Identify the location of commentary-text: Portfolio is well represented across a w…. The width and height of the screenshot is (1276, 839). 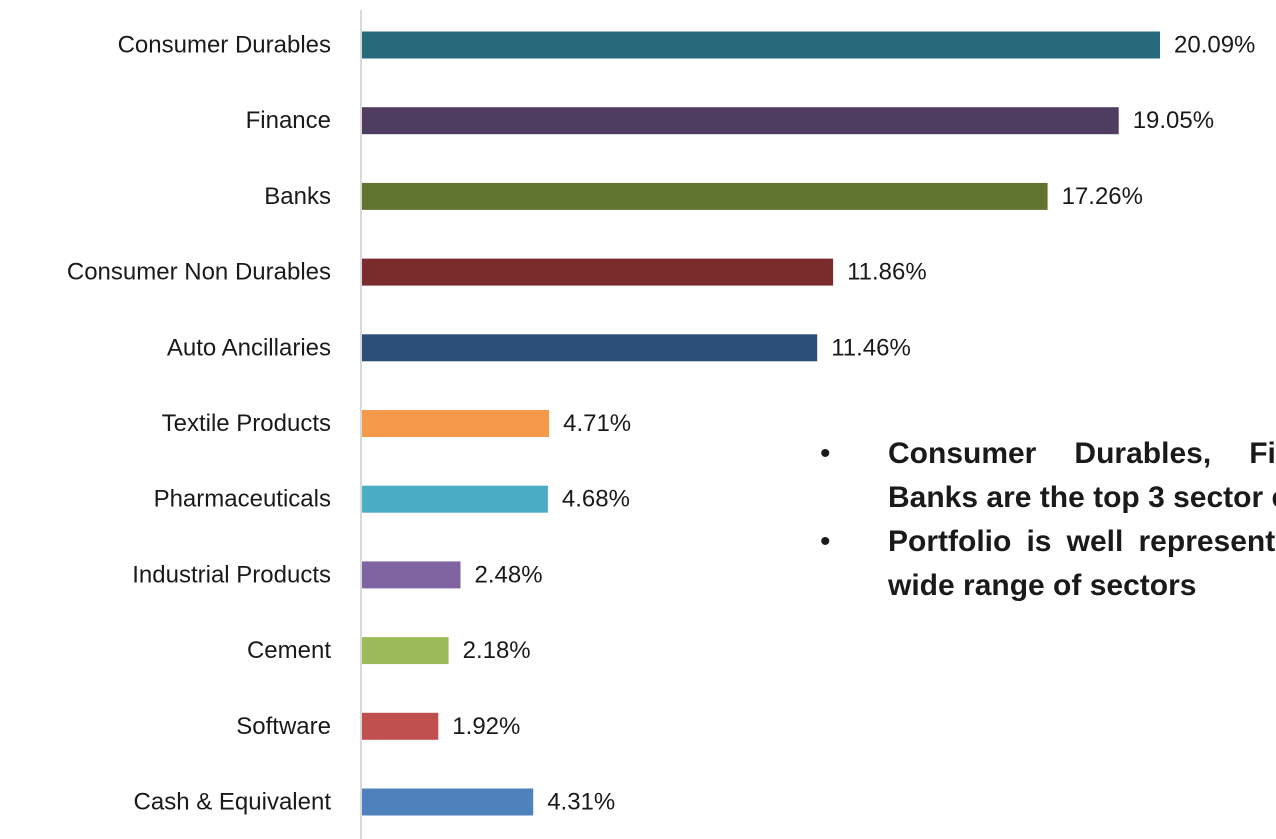
(1082, 563).